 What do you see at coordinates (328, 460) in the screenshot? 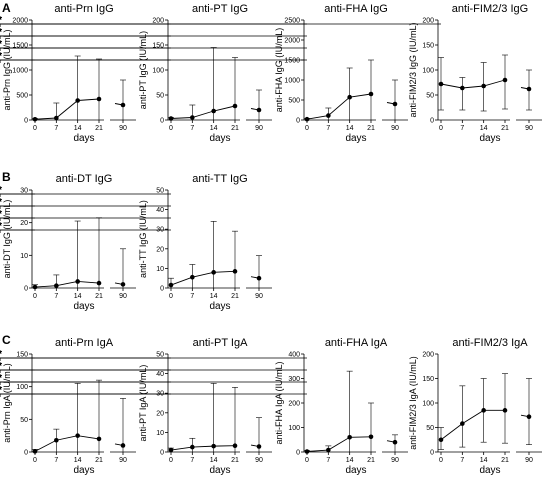
I see `chart-9-x-tick-label: 7` at bounding box center [328, 460].